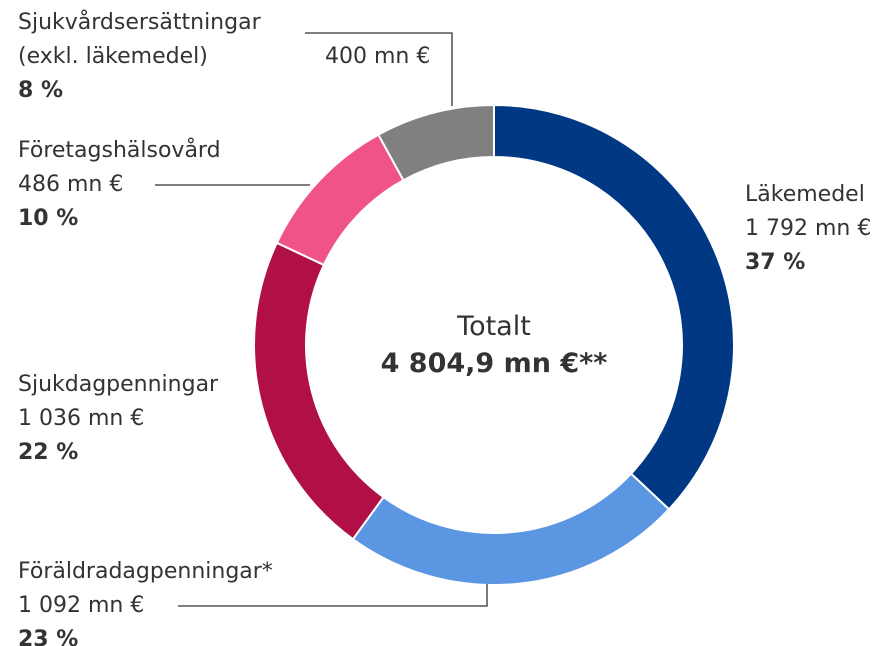 The image size is (887, 646). Describe the element at coordinates (41, 90) in the screenshot. I see `percent-label: 8 %` at that location.